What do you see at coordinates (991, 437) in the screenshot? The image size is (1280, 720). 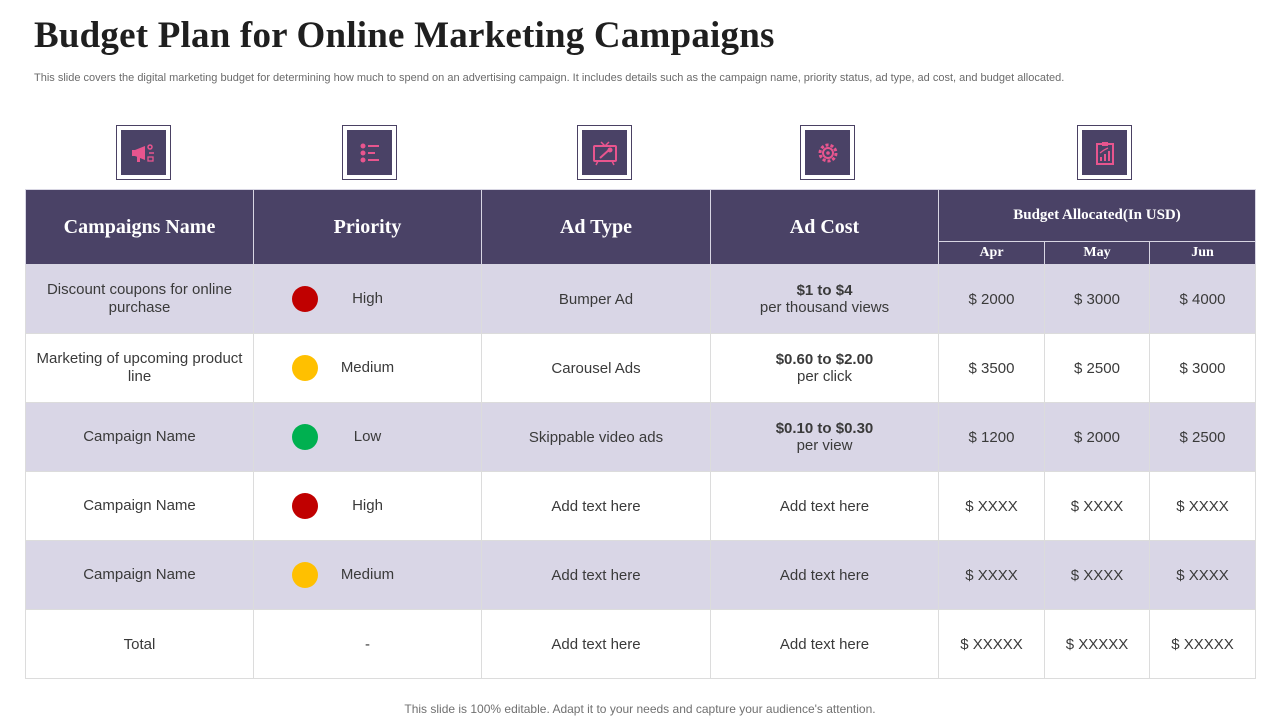 I see `budget-apr-cell: $ 1200` at bounding box center [991, 437].